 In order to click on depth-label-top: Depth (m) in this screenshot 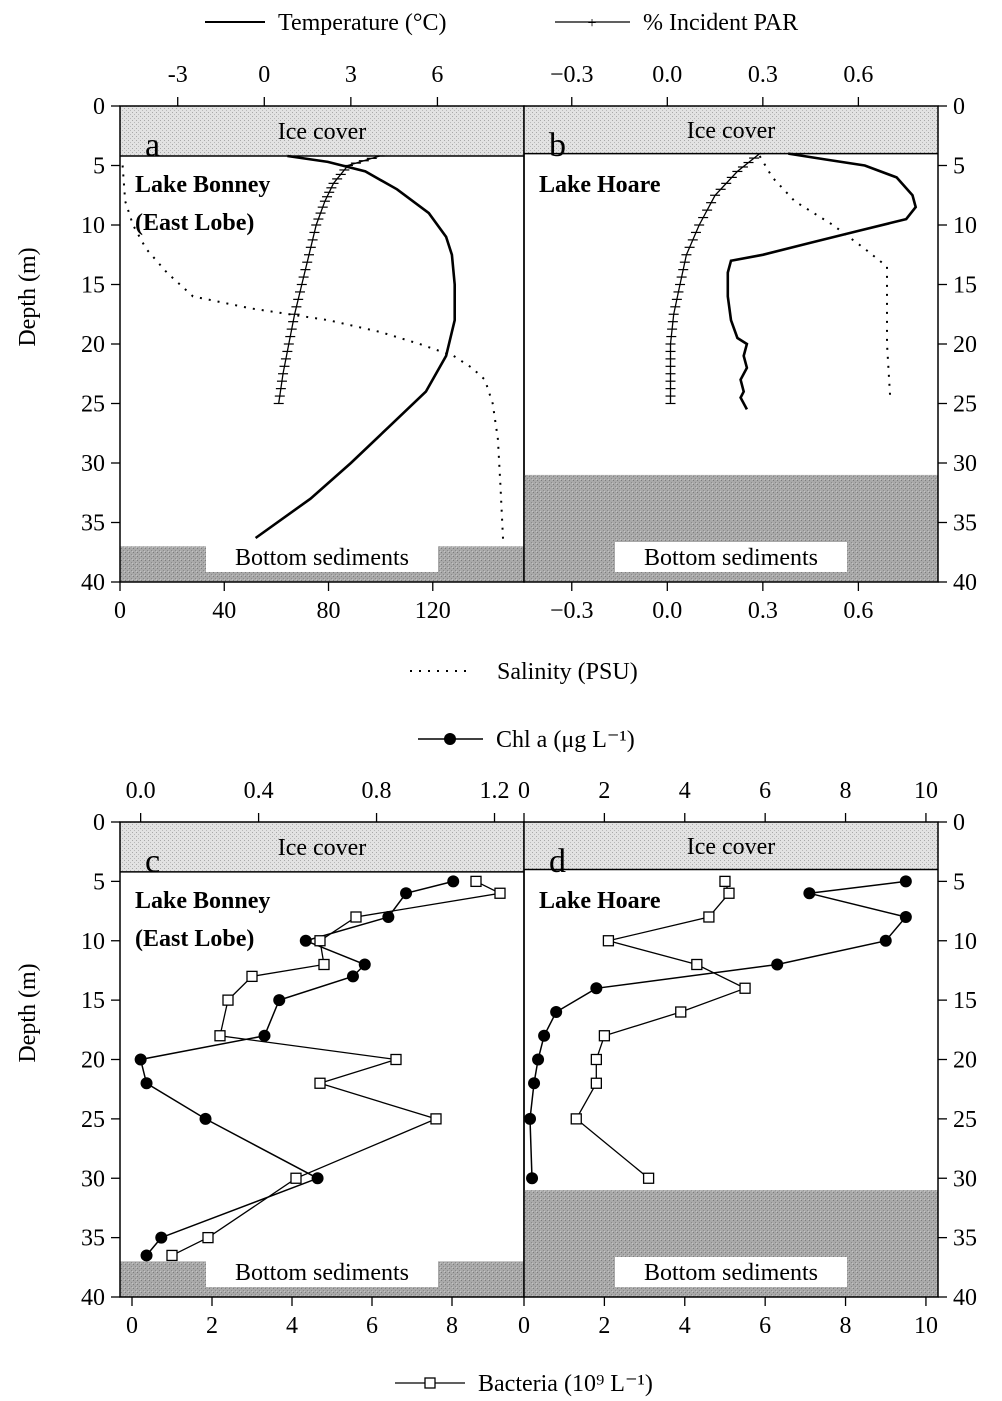, I will do `click(28, 296)`.